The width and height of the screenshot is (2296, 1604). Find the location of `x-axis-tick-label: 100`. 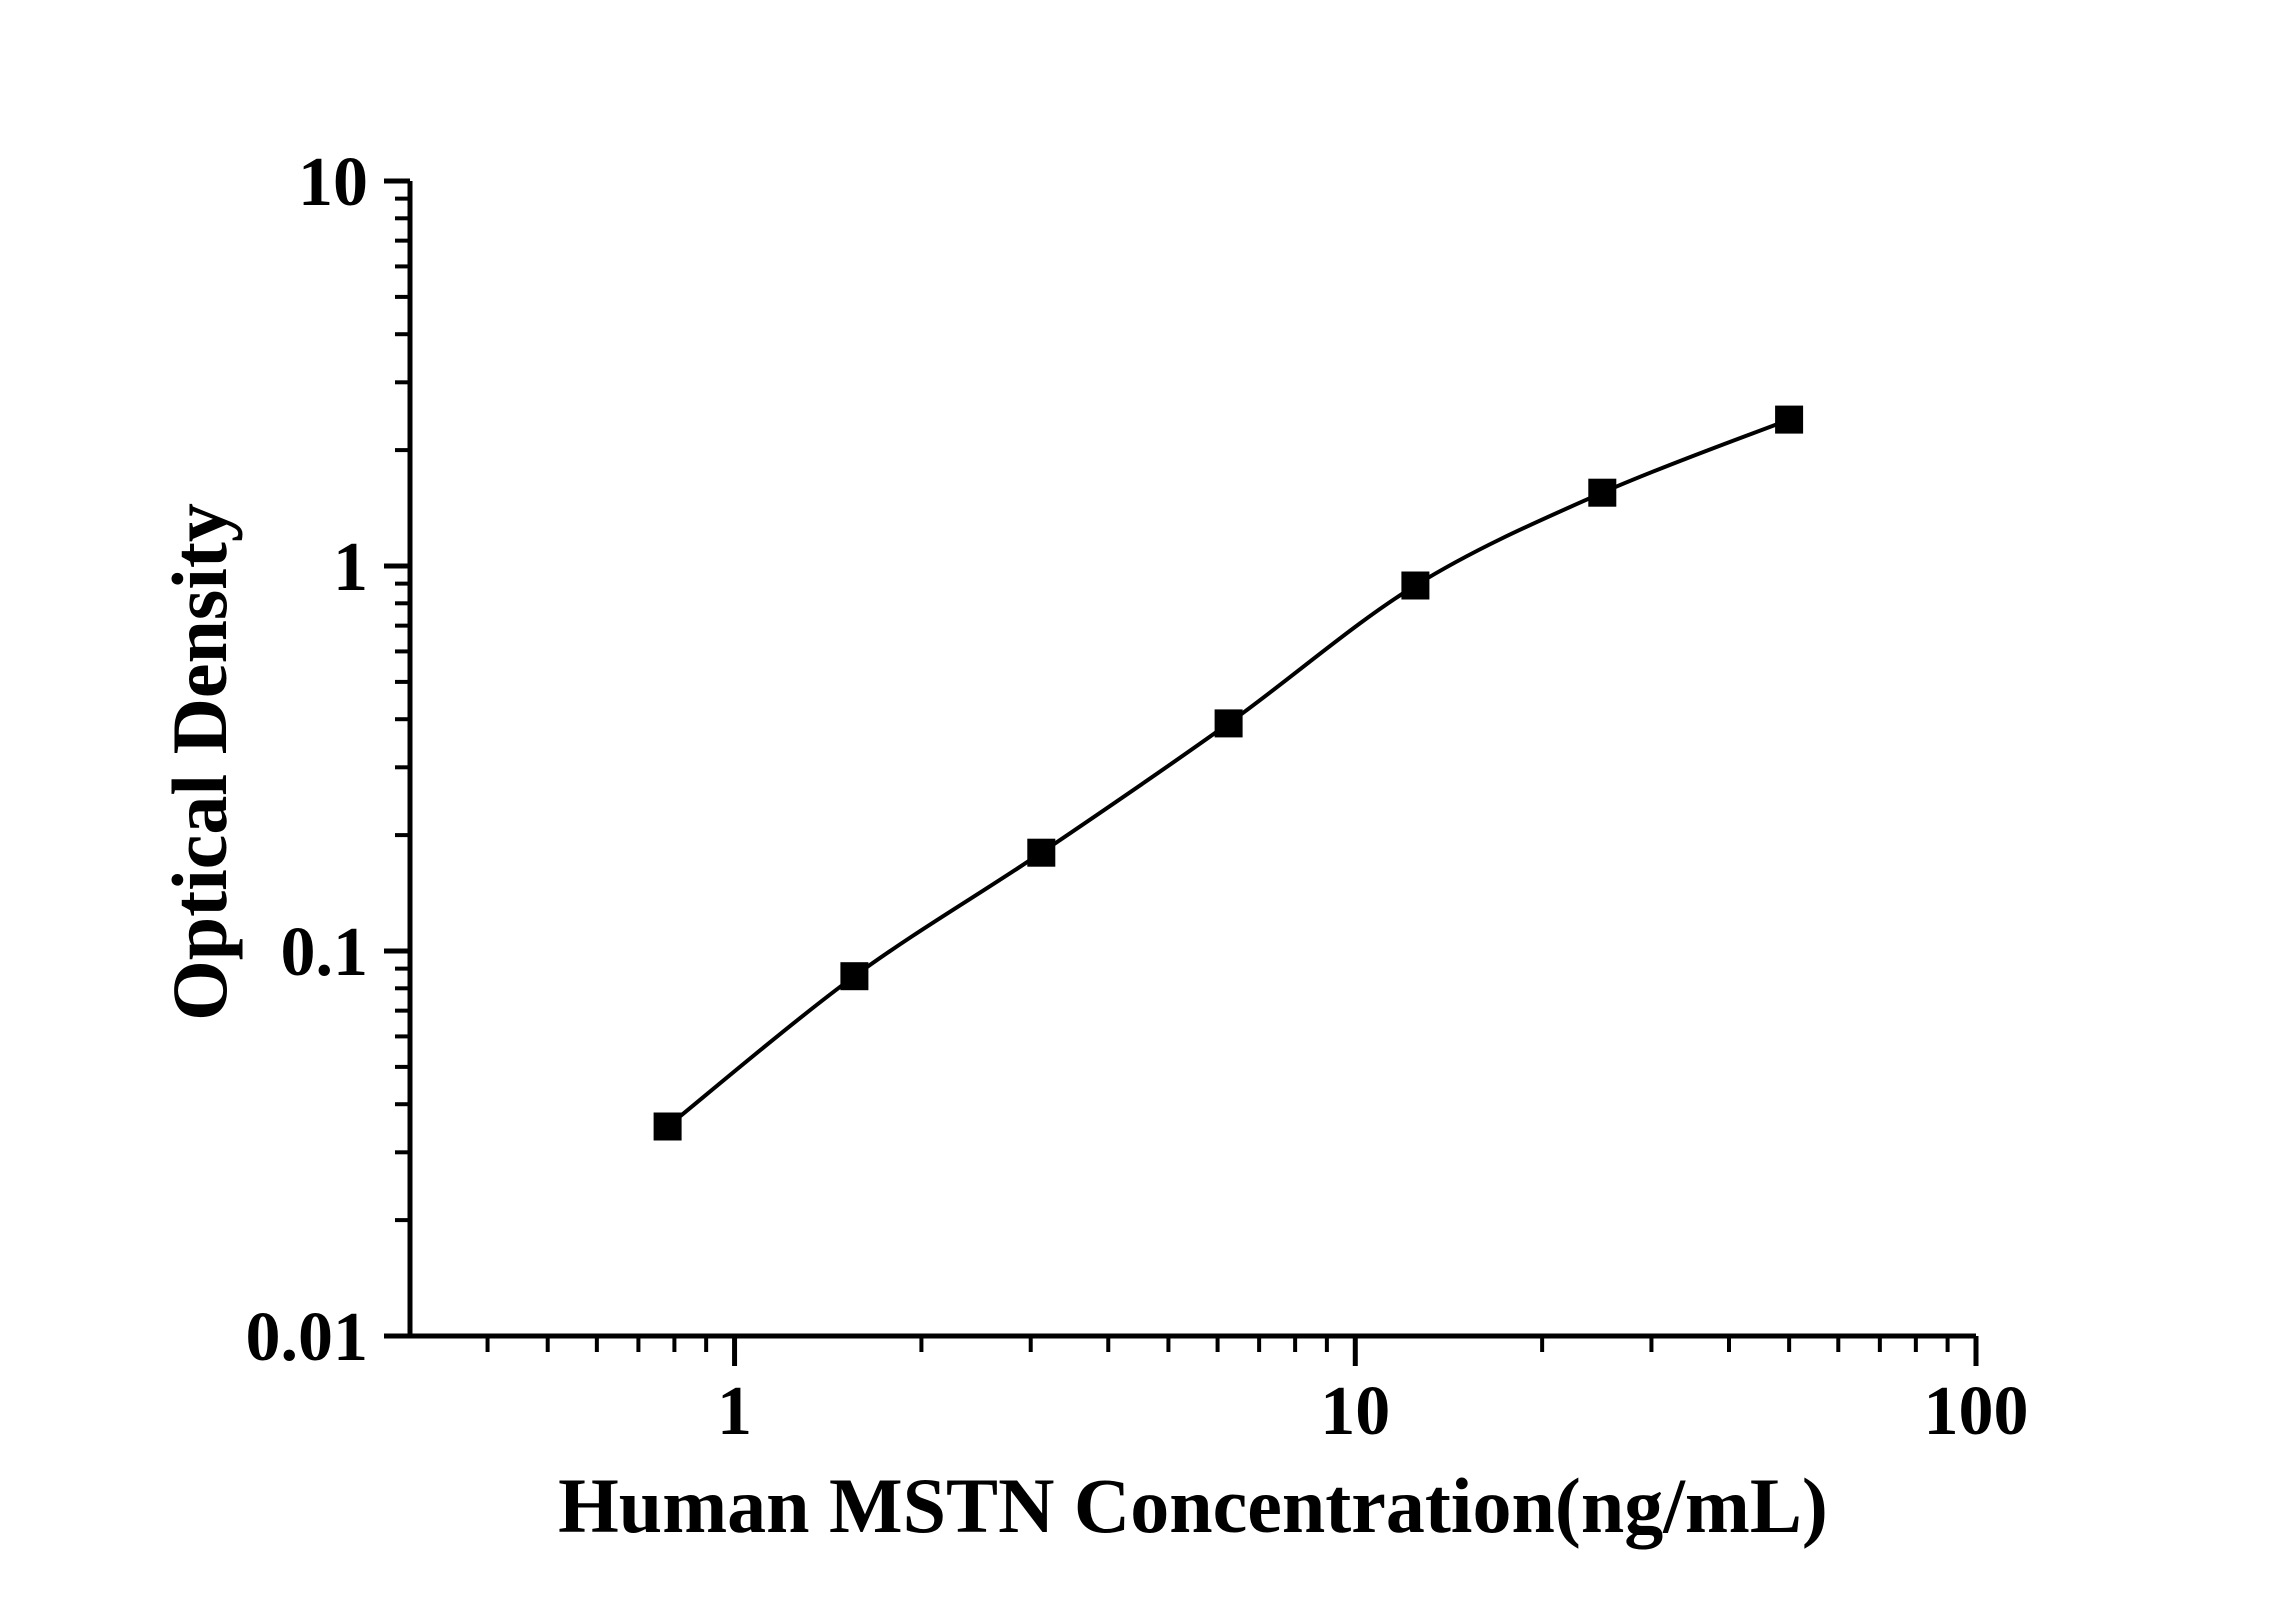

x-axis-tick-label: 100 is located at coordinates (1976, 1411).